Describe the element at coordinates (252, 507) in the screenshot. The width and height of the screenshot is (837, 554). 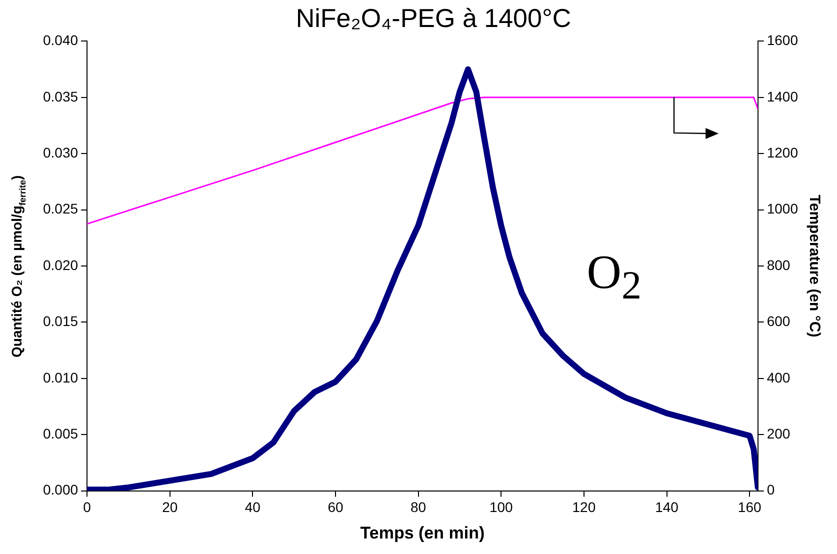
I see `x-tick-label: 40` at that location.